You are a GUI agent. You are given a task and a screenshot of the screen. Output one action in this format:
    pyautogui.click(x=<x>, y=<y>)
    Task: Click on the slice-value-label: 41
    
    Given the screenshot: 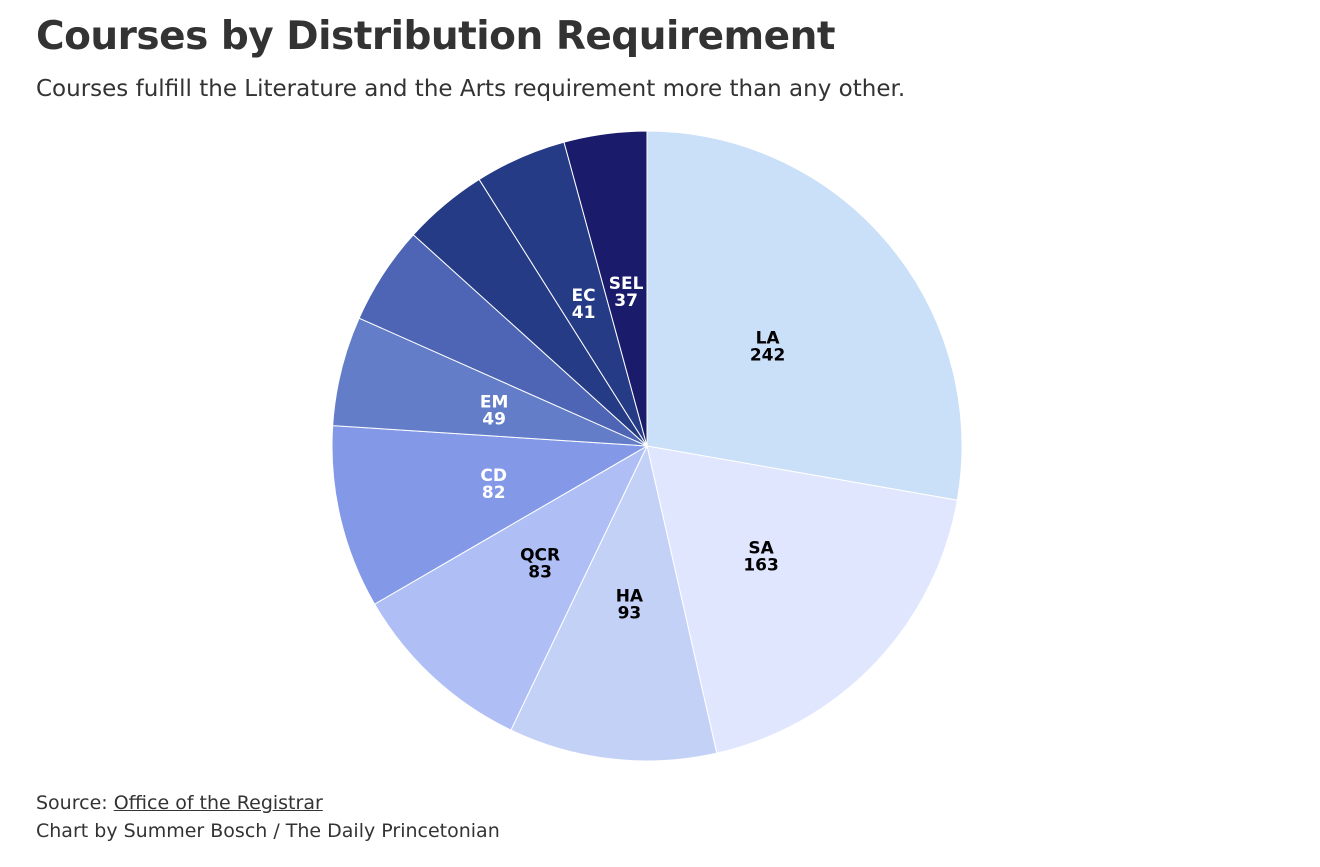 What is the action you would take?
    pyautogui.click(x=584, y=313)
    